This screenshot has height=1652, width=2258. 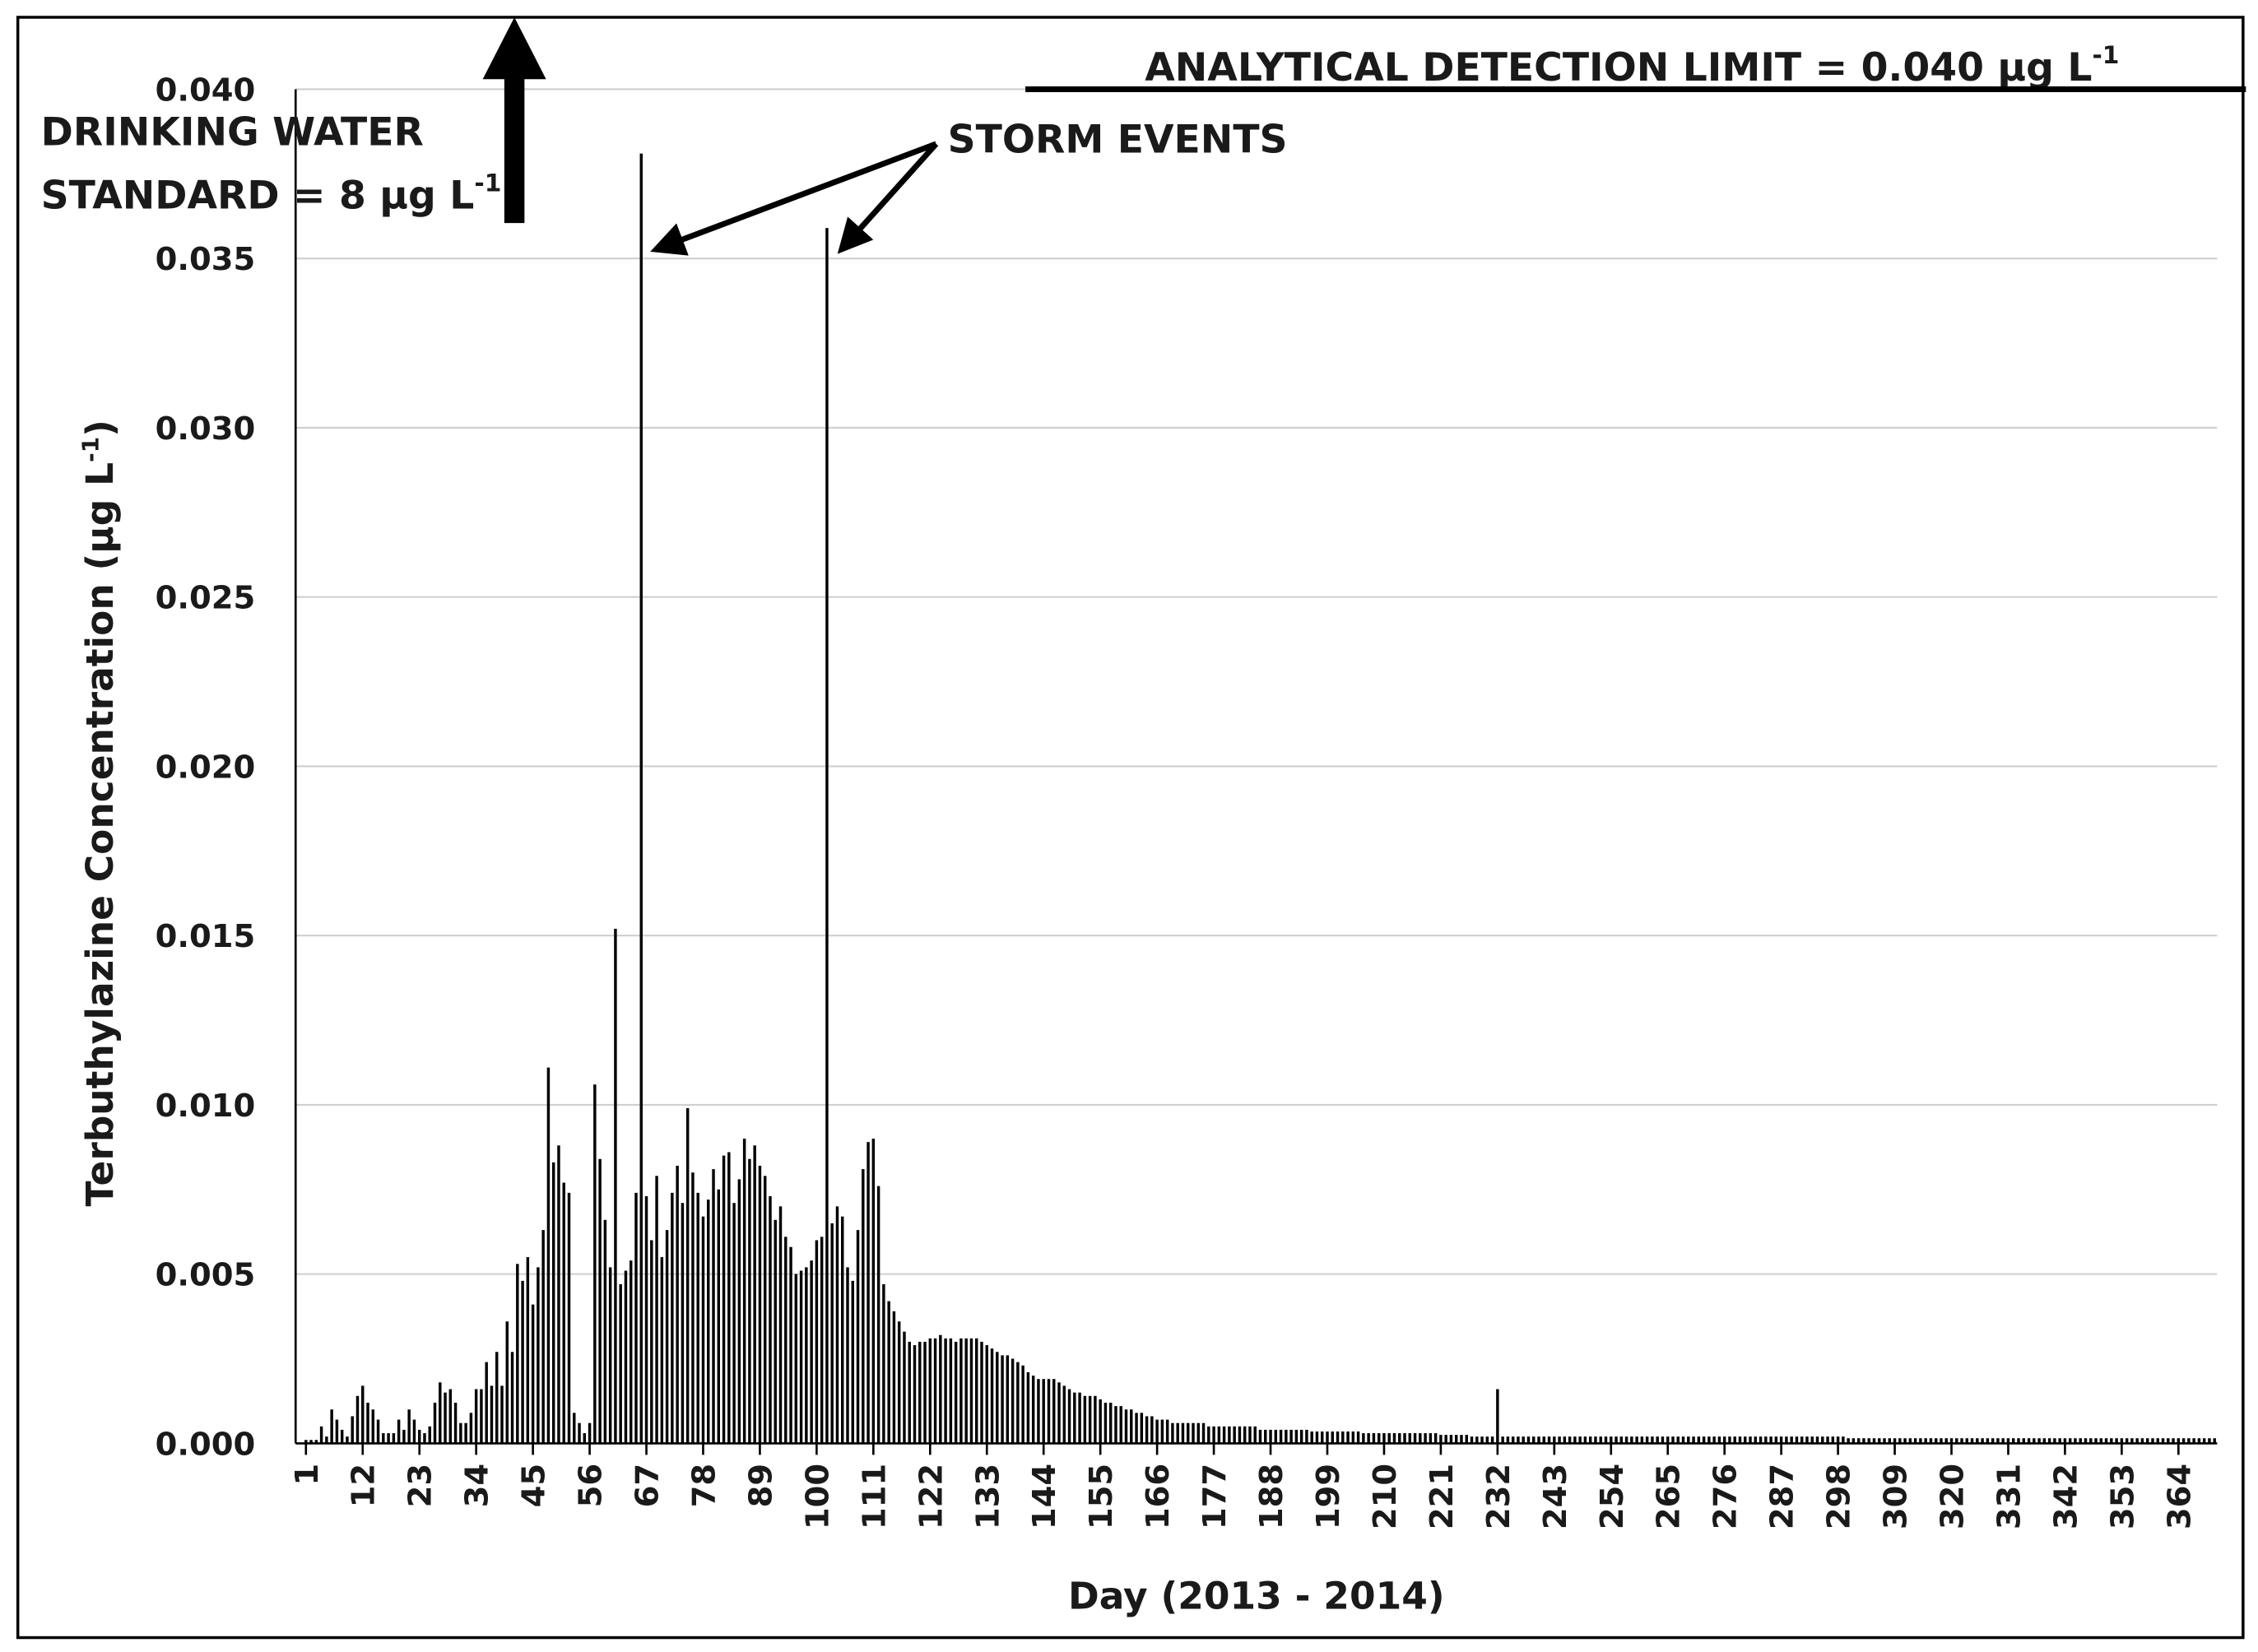 I want to click on x-tick-label: 287, so click(x=1783, y=1497).